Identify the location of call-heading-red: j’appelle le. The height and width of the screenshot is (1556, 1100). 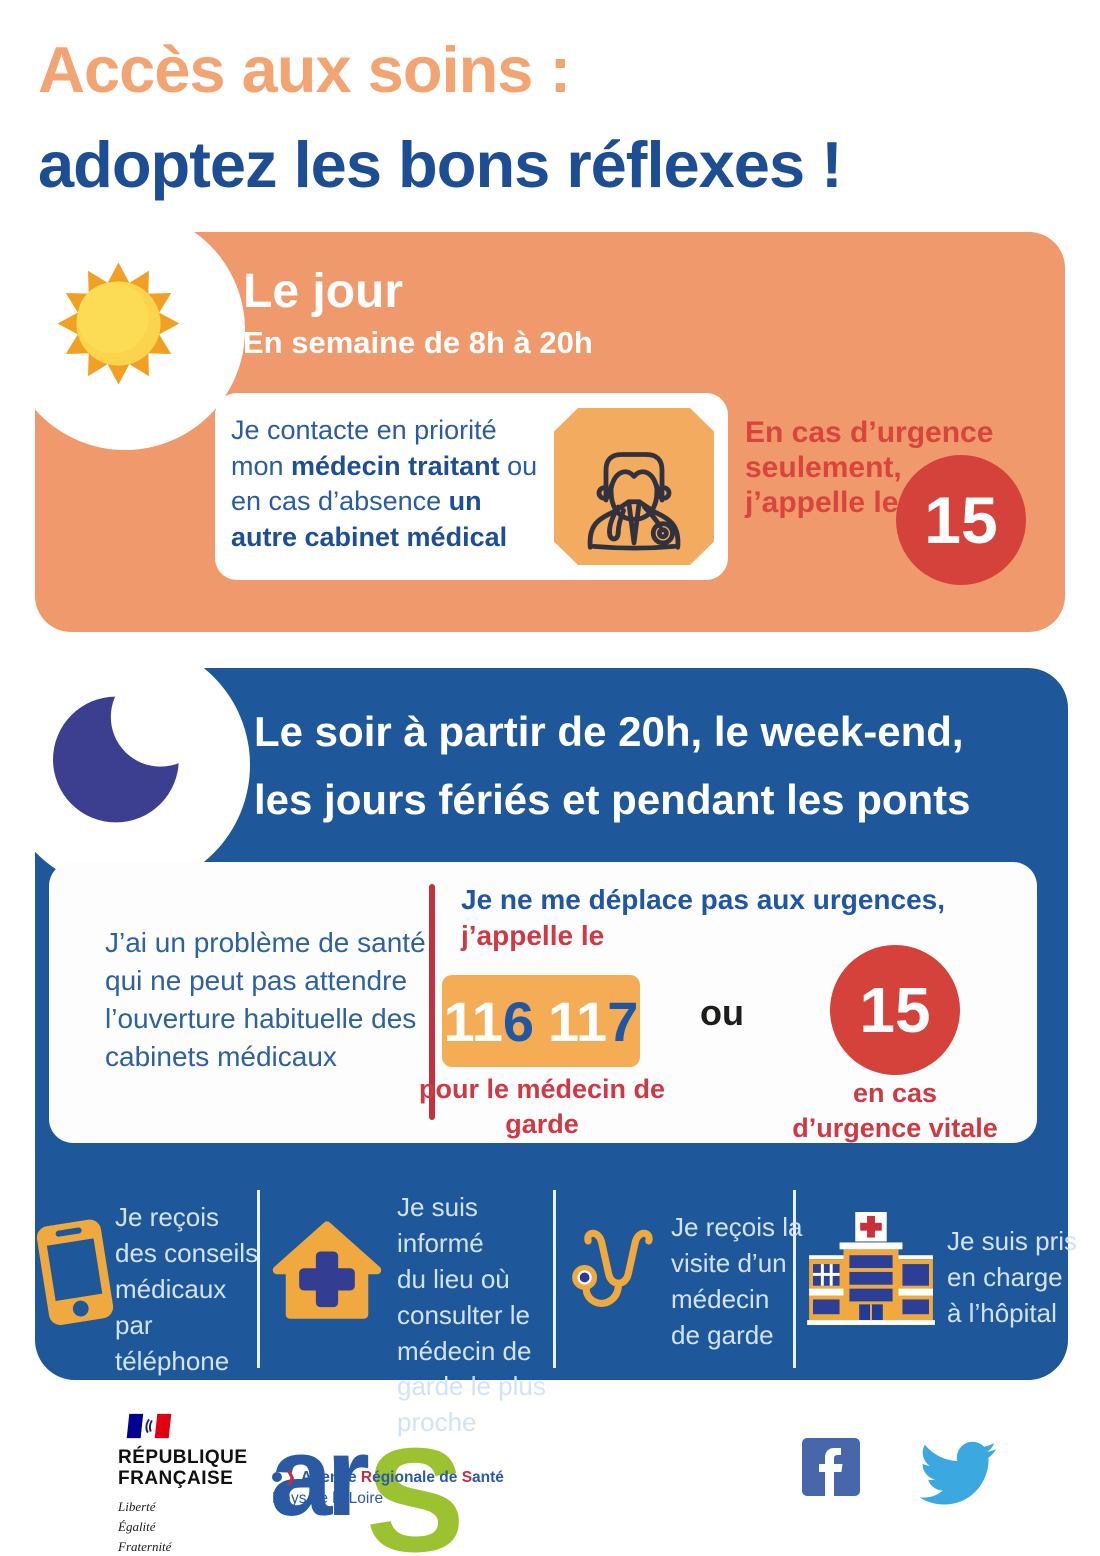
(533, 935).